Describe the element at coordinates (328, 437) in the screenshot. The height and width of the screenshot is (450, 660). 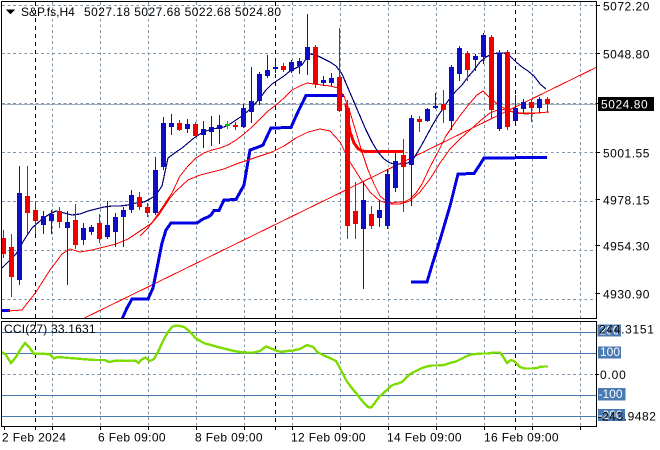
I see `svg-text: 12 Feb 09:00` at that location.